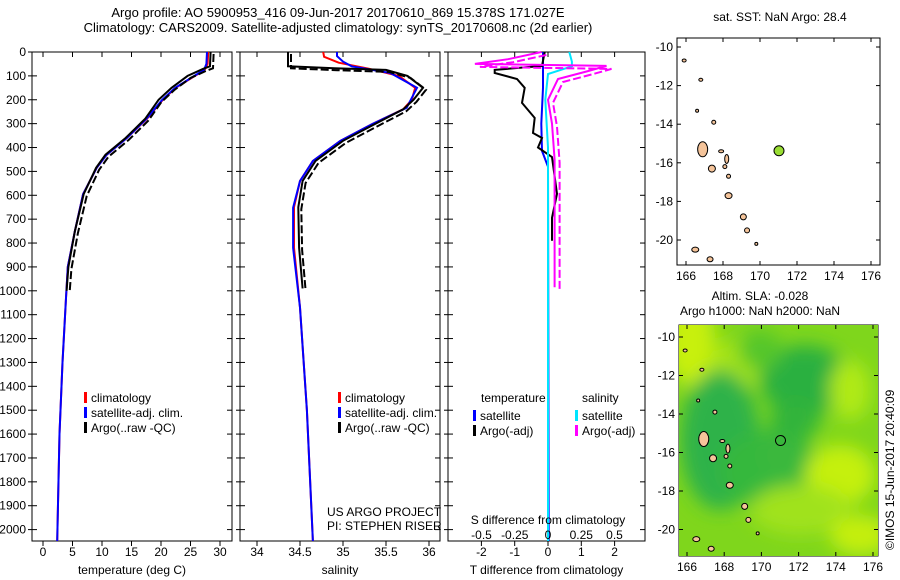  What do you see at coordinates (13, 315) in the screenshot?
I see `depth-tick-label: 1100` at bounding box center [13, 315].